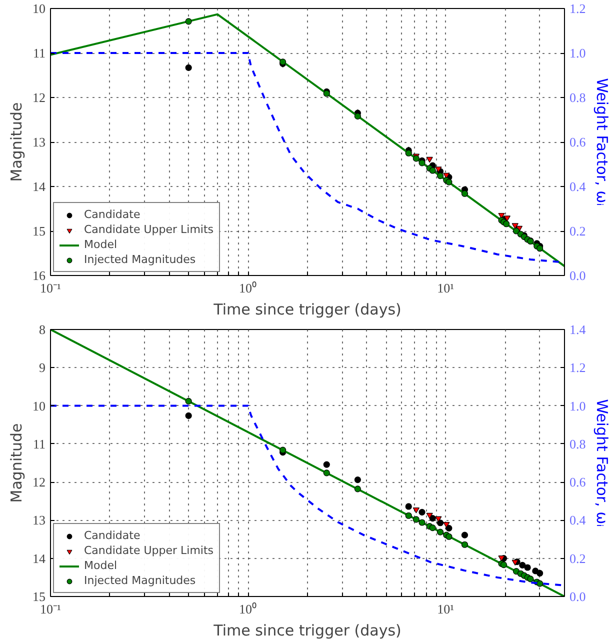  I want to click on y2-tick-label: 1.4, so click(578, 329).